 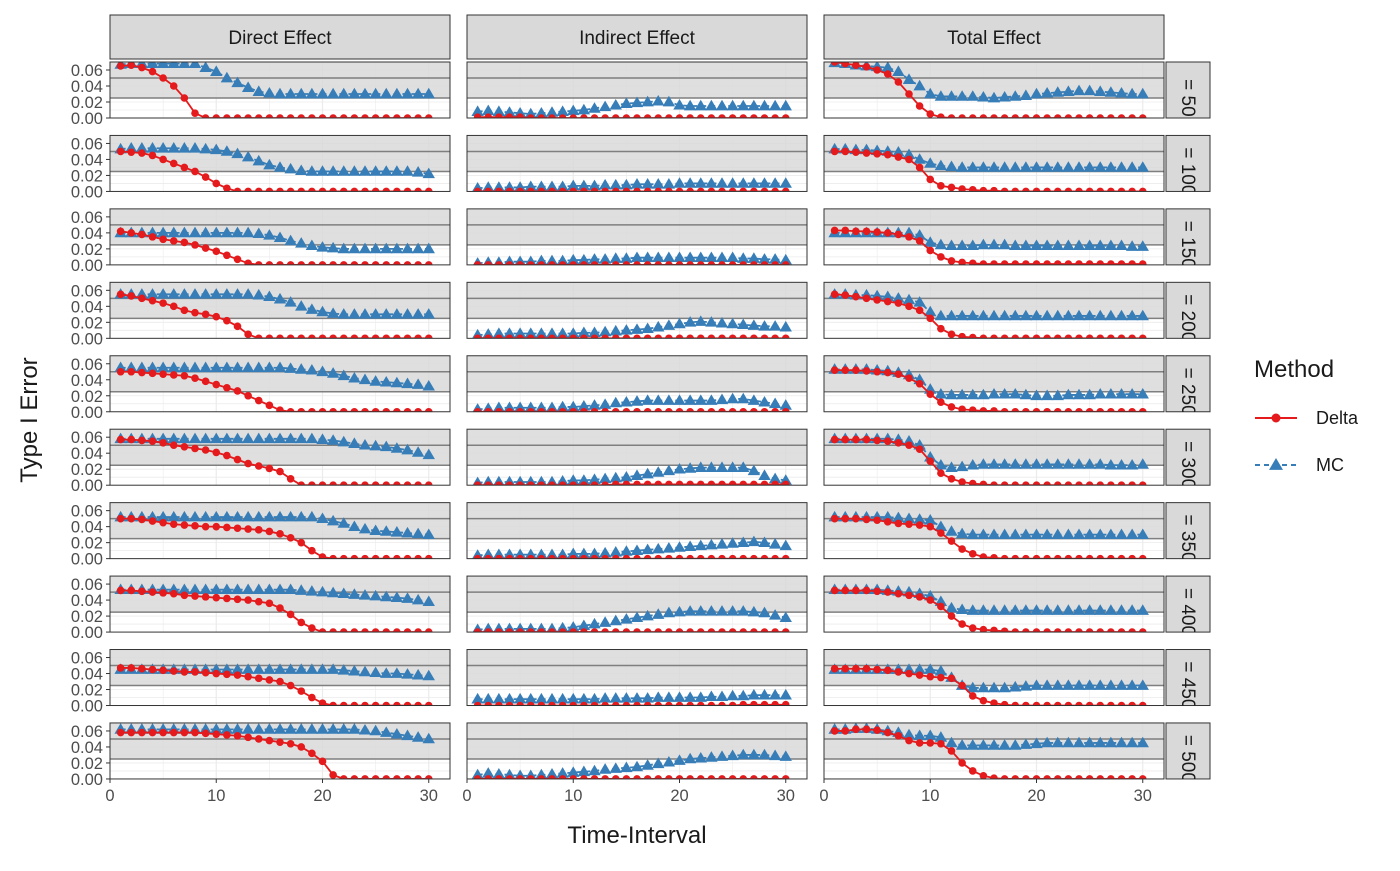 What do you see at coordinates (631, 107) in the screenshot?
I see `series-line-mc` at bounding box center [631, 107].